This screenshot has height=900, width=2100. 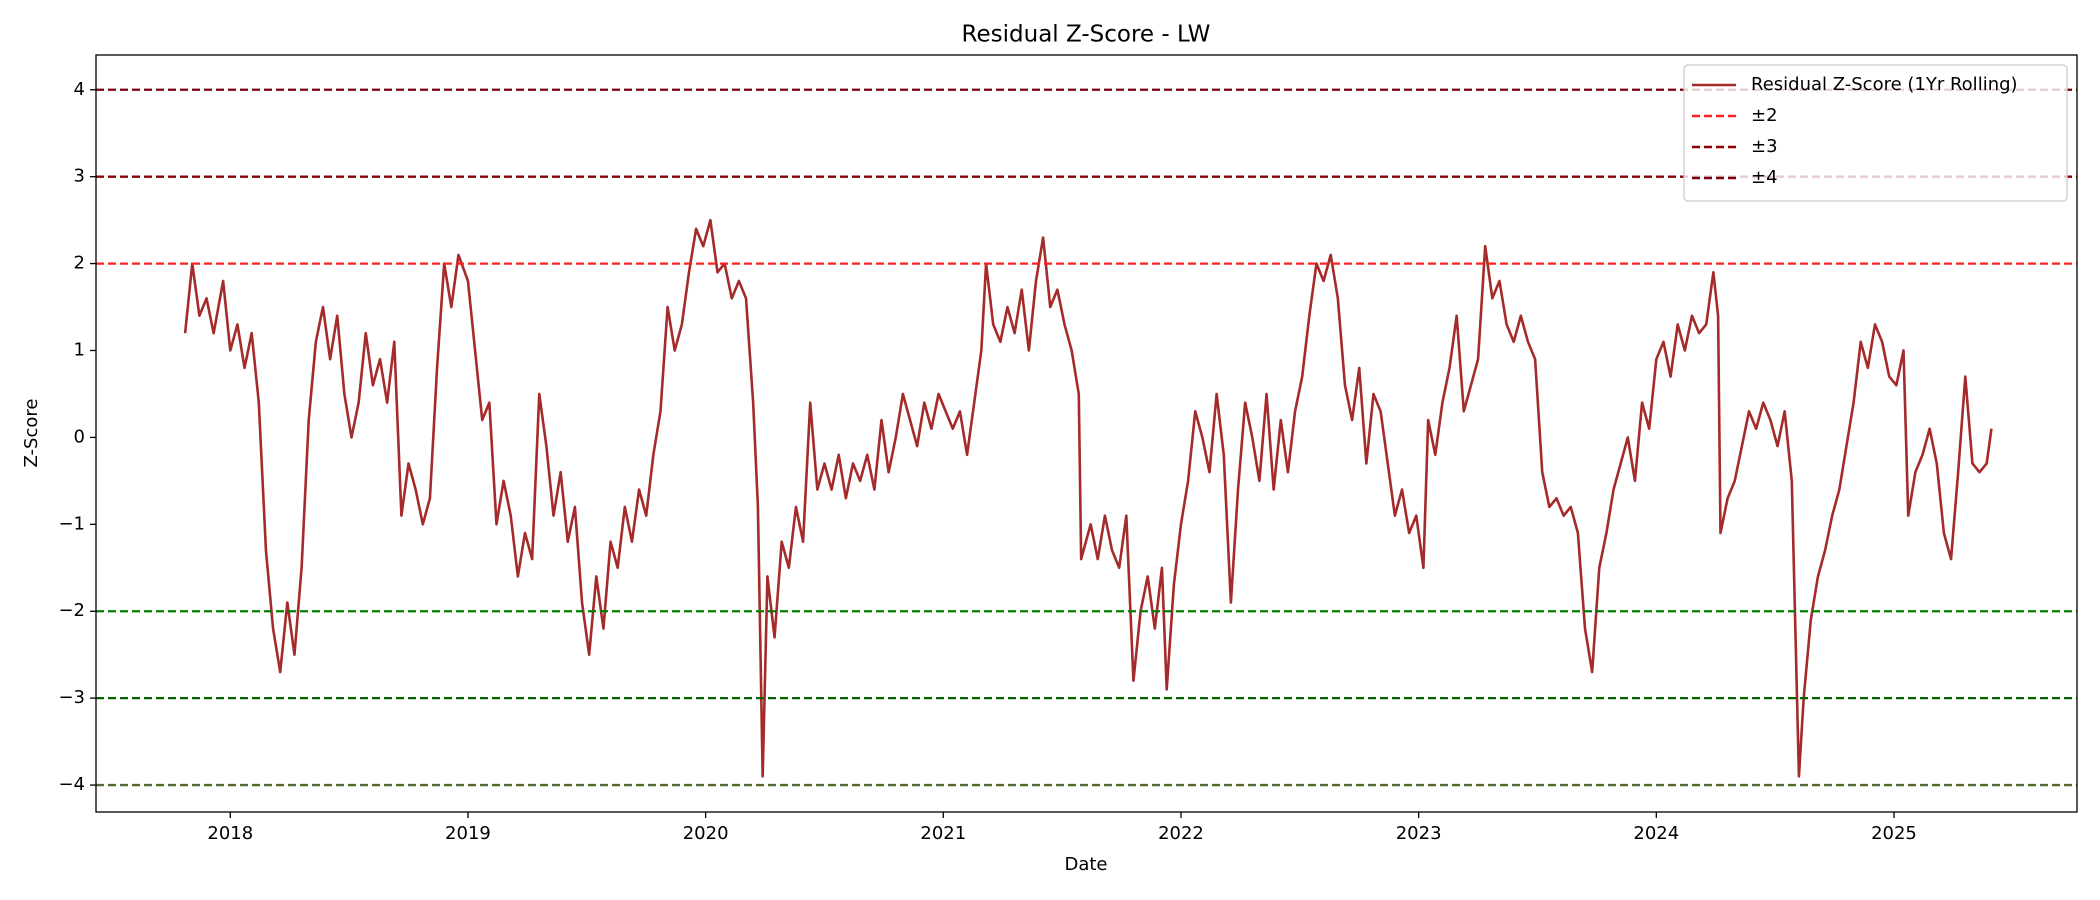 What do you see at coordinates (79, 263) in the screenshot?
I see `y-tick-label: 2` at bounding box center [79, 263].